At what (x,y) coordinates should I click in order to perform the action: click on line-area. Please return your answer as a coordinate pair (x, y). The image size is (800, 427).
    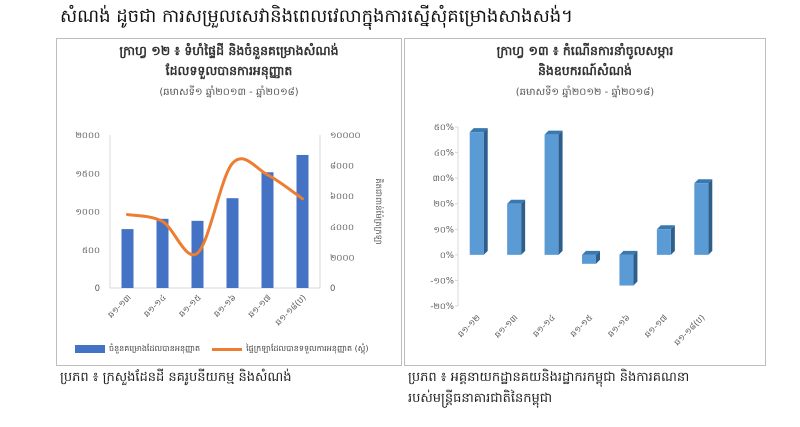
    Looking at the image, I should click on (215, 207).